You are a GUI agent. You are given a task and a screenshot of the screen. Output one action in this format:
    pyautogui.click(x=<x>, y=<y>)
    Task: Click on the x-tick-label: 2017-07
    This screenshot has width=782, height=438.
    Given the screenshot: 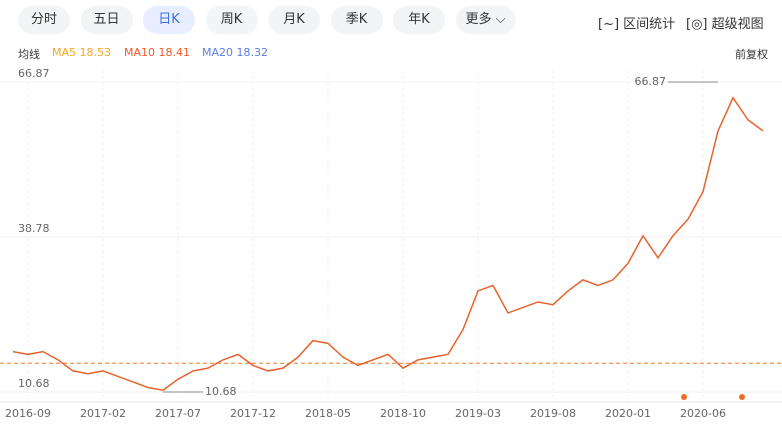 What is the action you would take?
    pyautogui.click(x=178, y=413)
    